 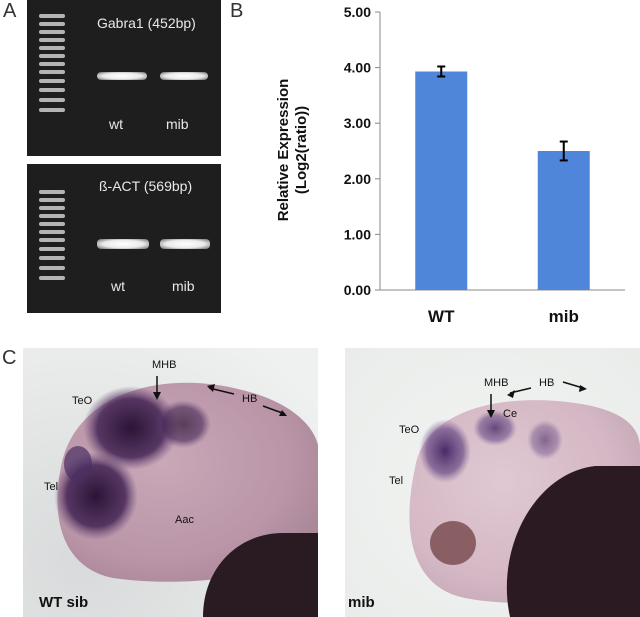 I want to click on label-aac: Aac, so click(x=184, y=520).